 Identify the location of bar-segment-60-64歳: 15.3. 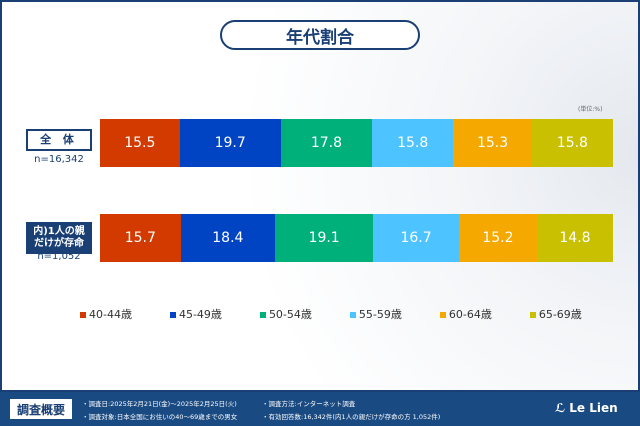
(492, 143).